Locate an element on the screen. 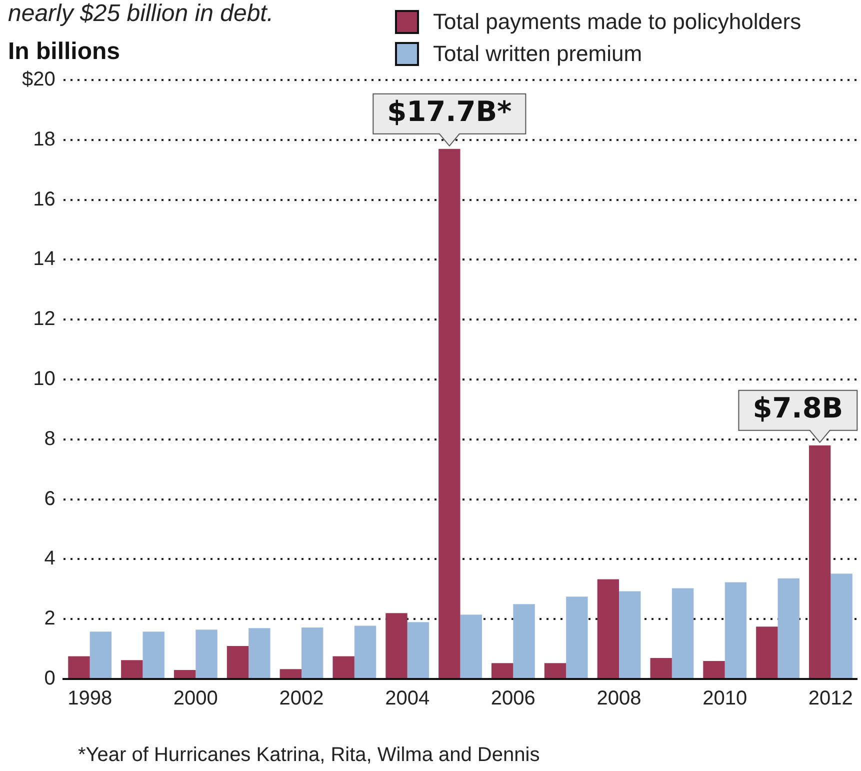 The height and width of the screenshot is (771, 861). data-label: $17.7B* is located at coordinates (449, 111).